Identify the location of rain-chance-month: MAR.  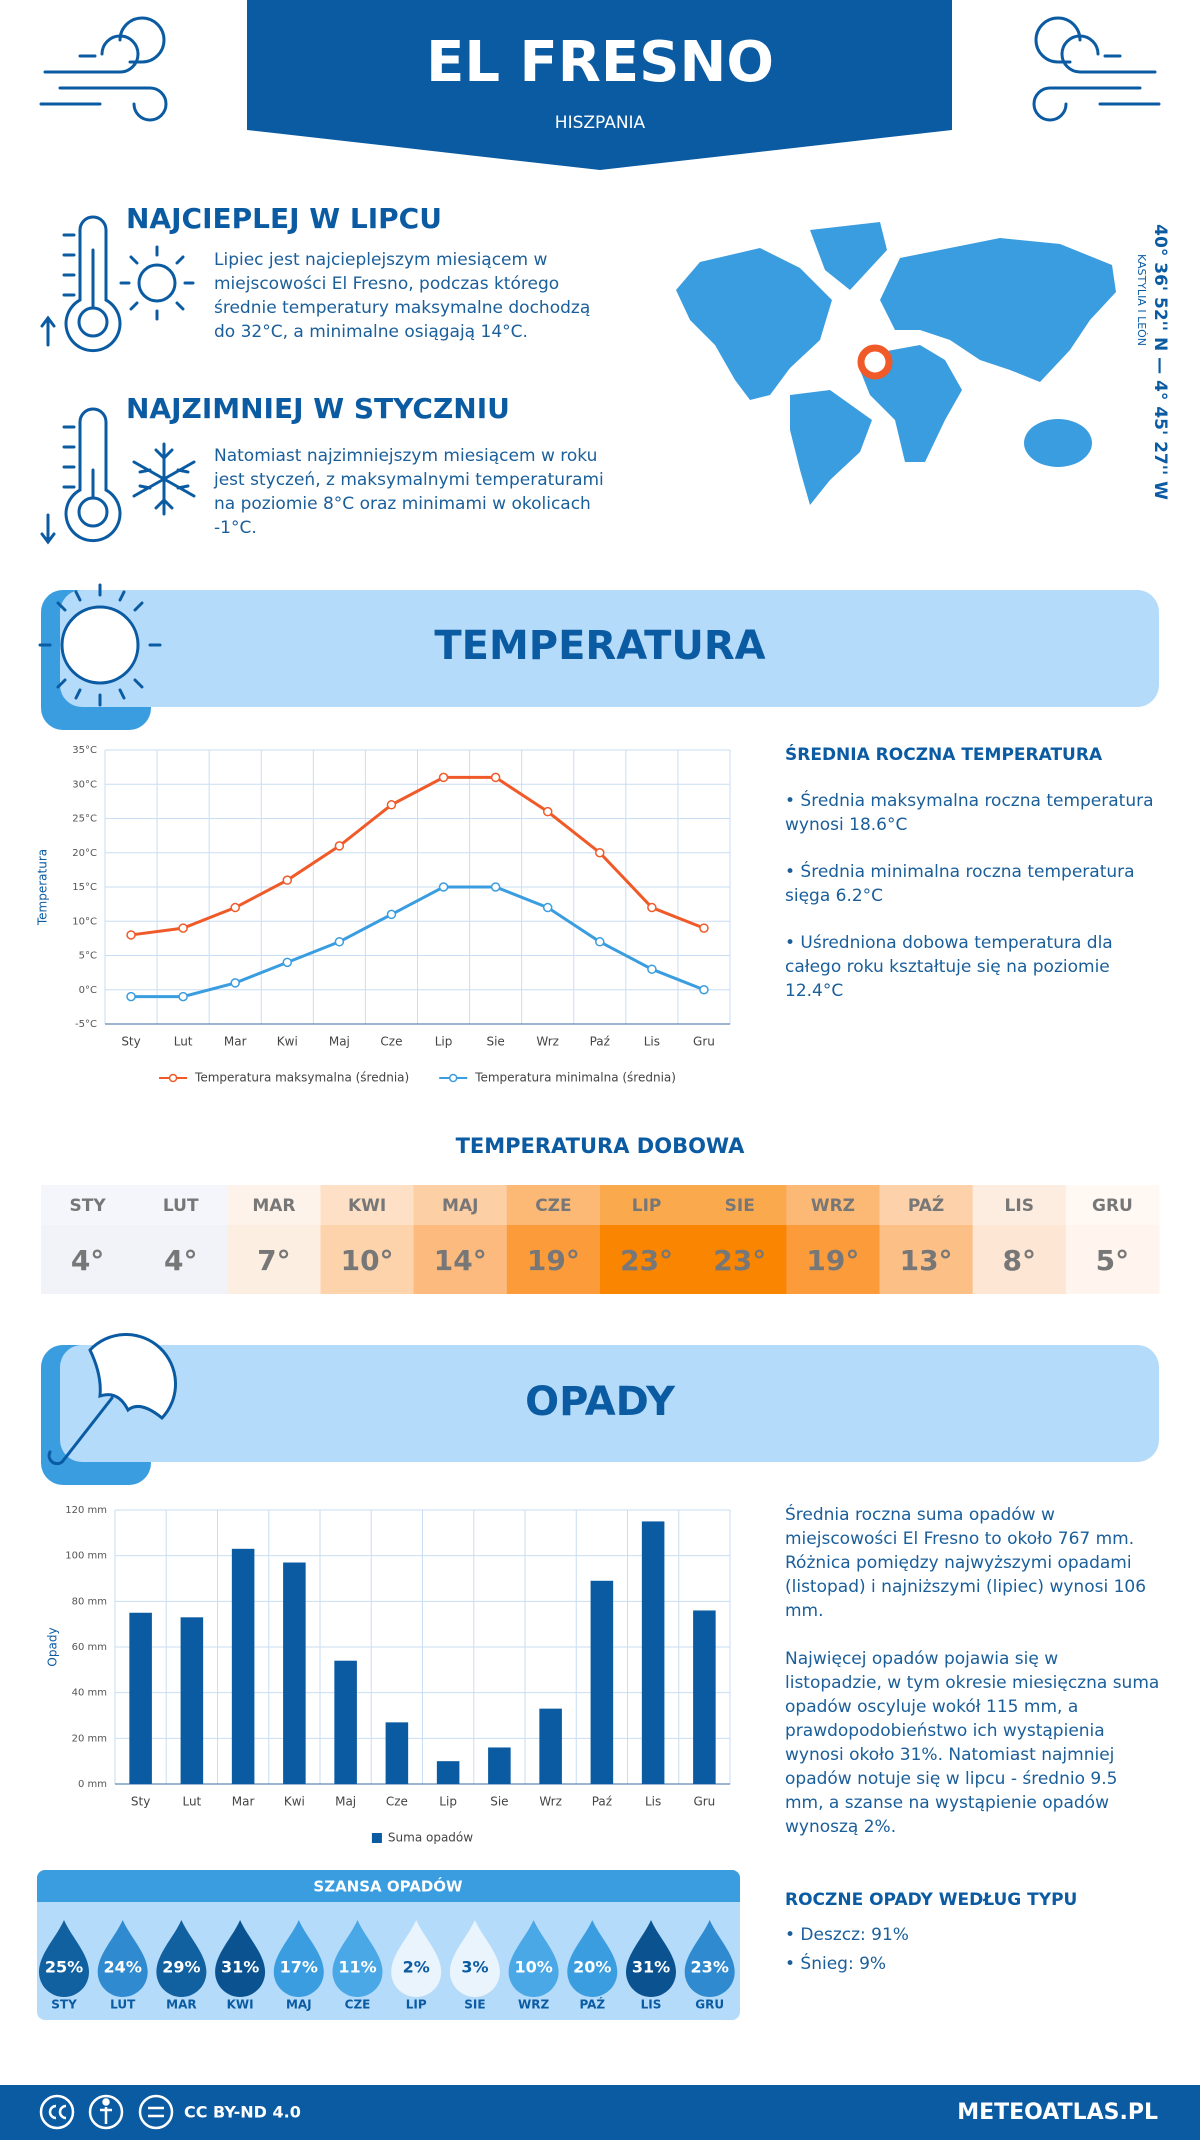
(181, 2005).